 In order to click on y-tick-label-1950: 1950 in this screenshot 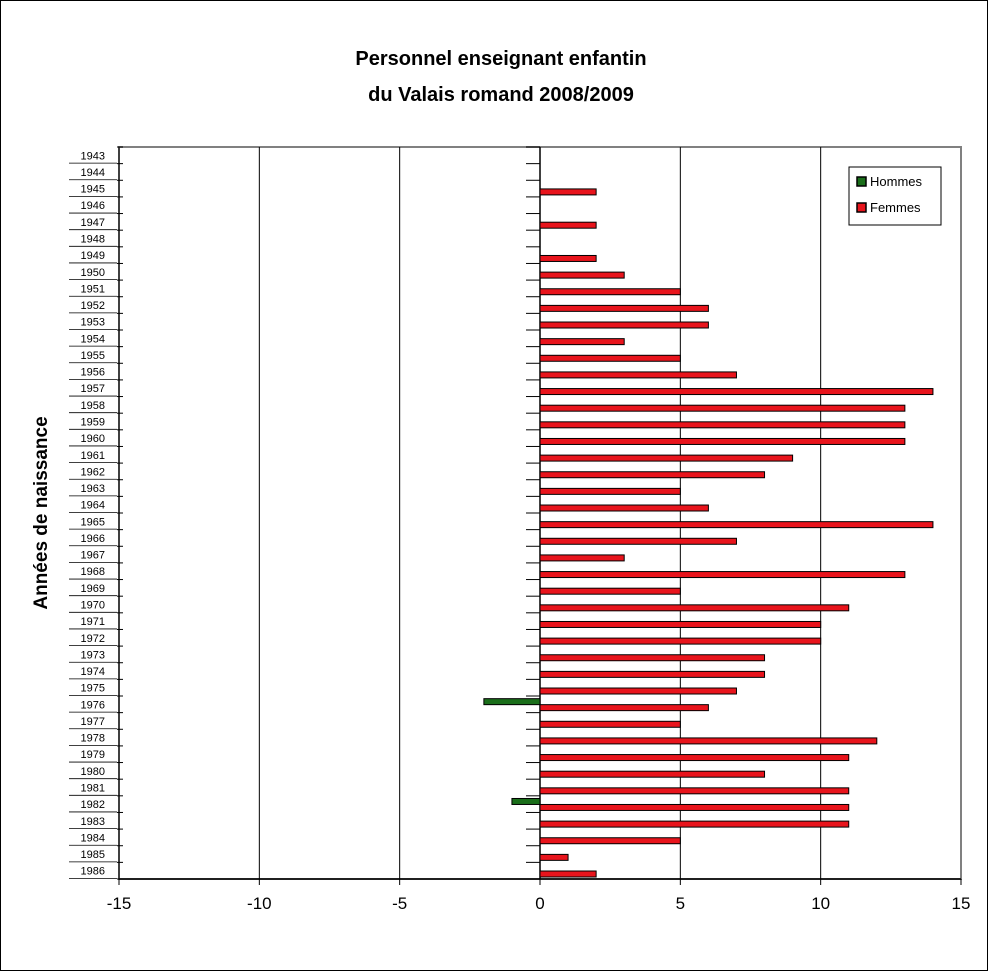, I will do `click(93, 273)`.